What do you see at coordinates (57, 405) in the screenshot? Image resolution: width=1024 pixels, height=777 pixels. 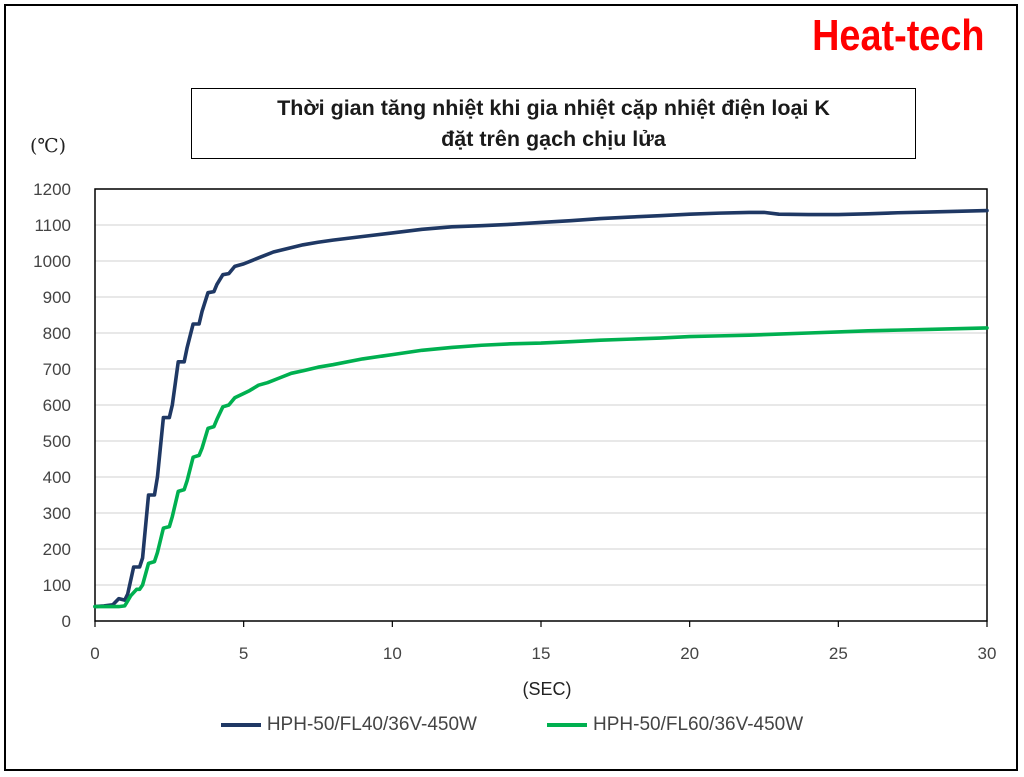 I see `y-tick-label-600: 600` at bounding box center [57, 405].